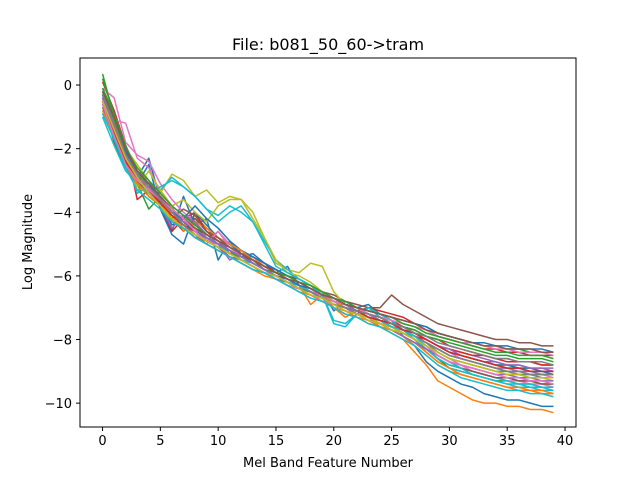 This screenshot has width=640, height=484. What do you see at coordinates (328, 463) in the screenshot?
I see `x-axis-label: Mel Band Feature Number` at bounding box center [328, 463].